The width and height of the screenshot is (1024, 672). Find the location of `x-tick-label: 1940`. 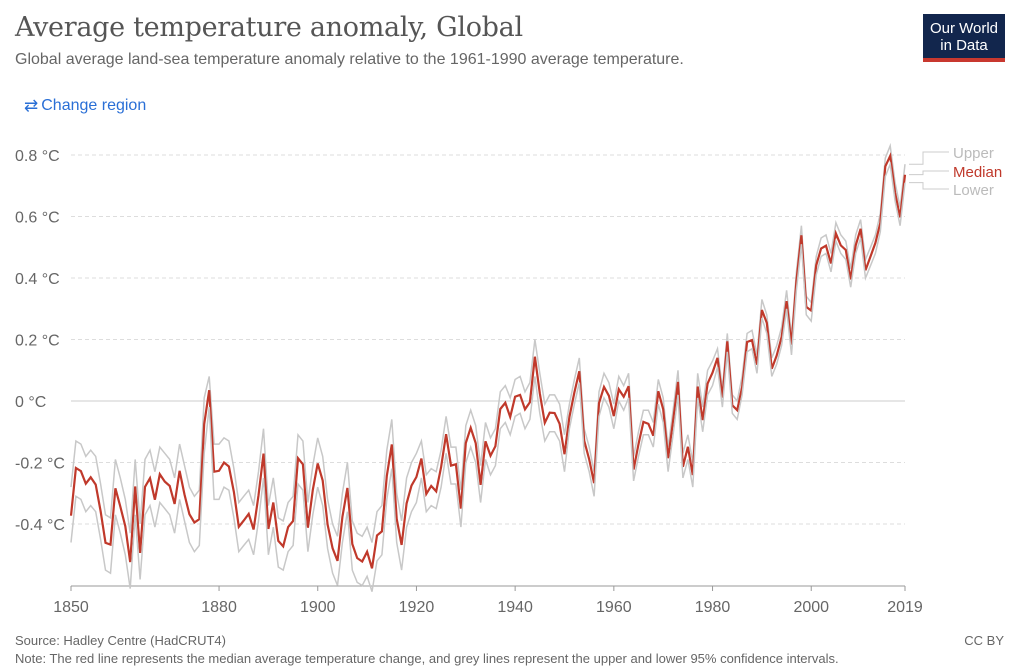

x-tick-label: 1940 is located at coordinates (515, 607).